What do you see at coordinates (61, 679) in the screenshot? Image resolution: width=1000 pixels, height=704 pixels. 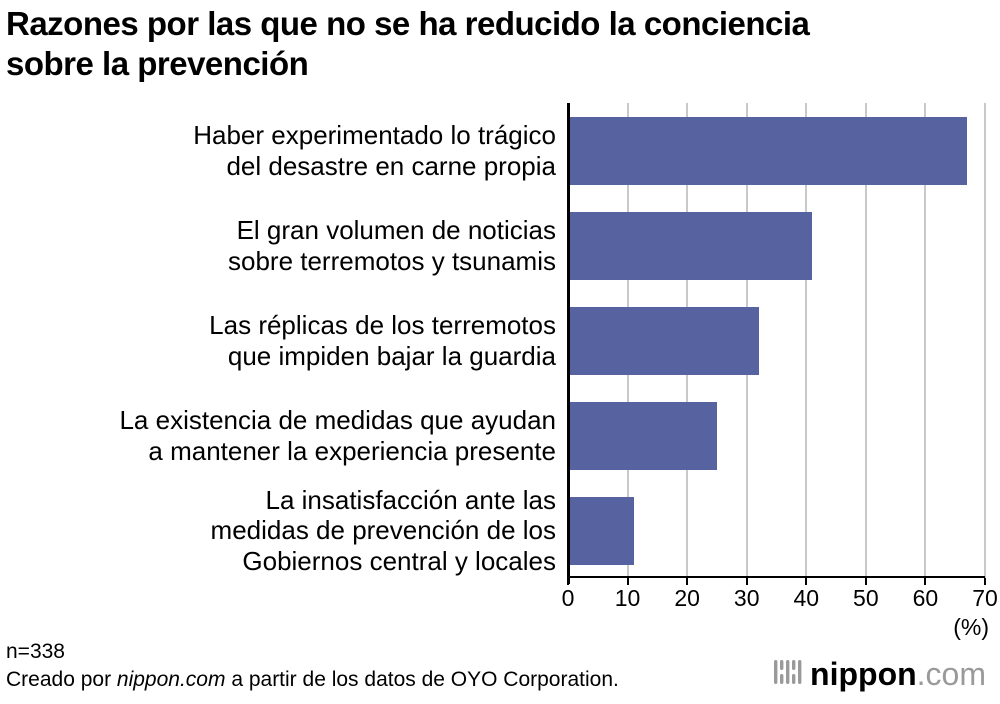 I see `credit-prefix: Creado por` at bounding box center [61, 679].